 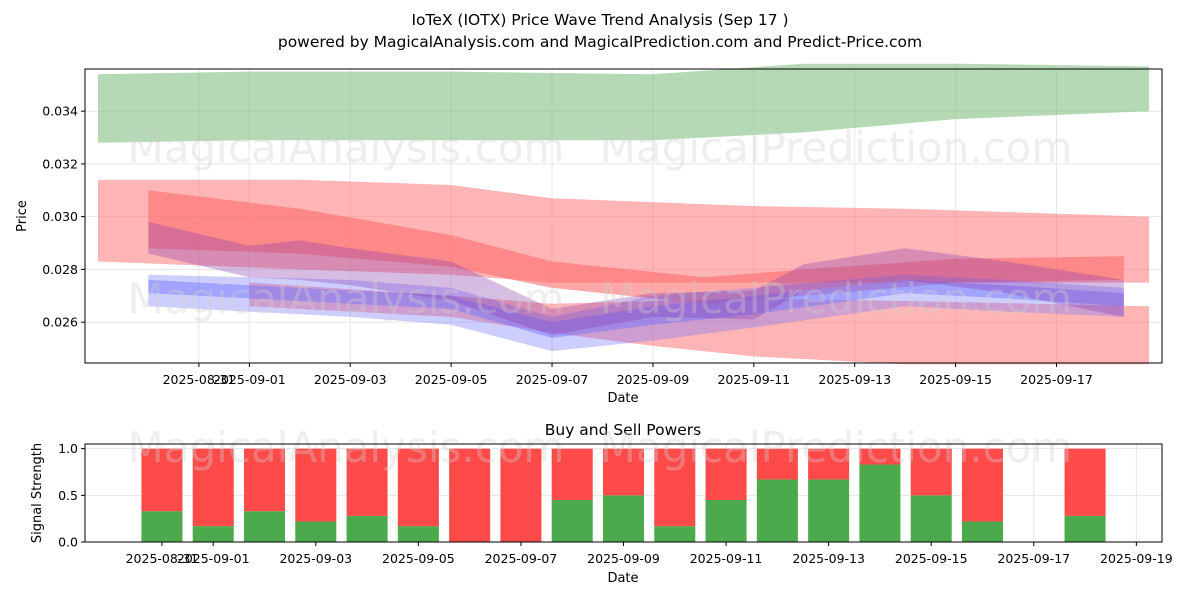 What do you see at coordinates (22, 216) in the screenshot?
I see `price-y-axis-label: Price` at bounding box center [22, 216].